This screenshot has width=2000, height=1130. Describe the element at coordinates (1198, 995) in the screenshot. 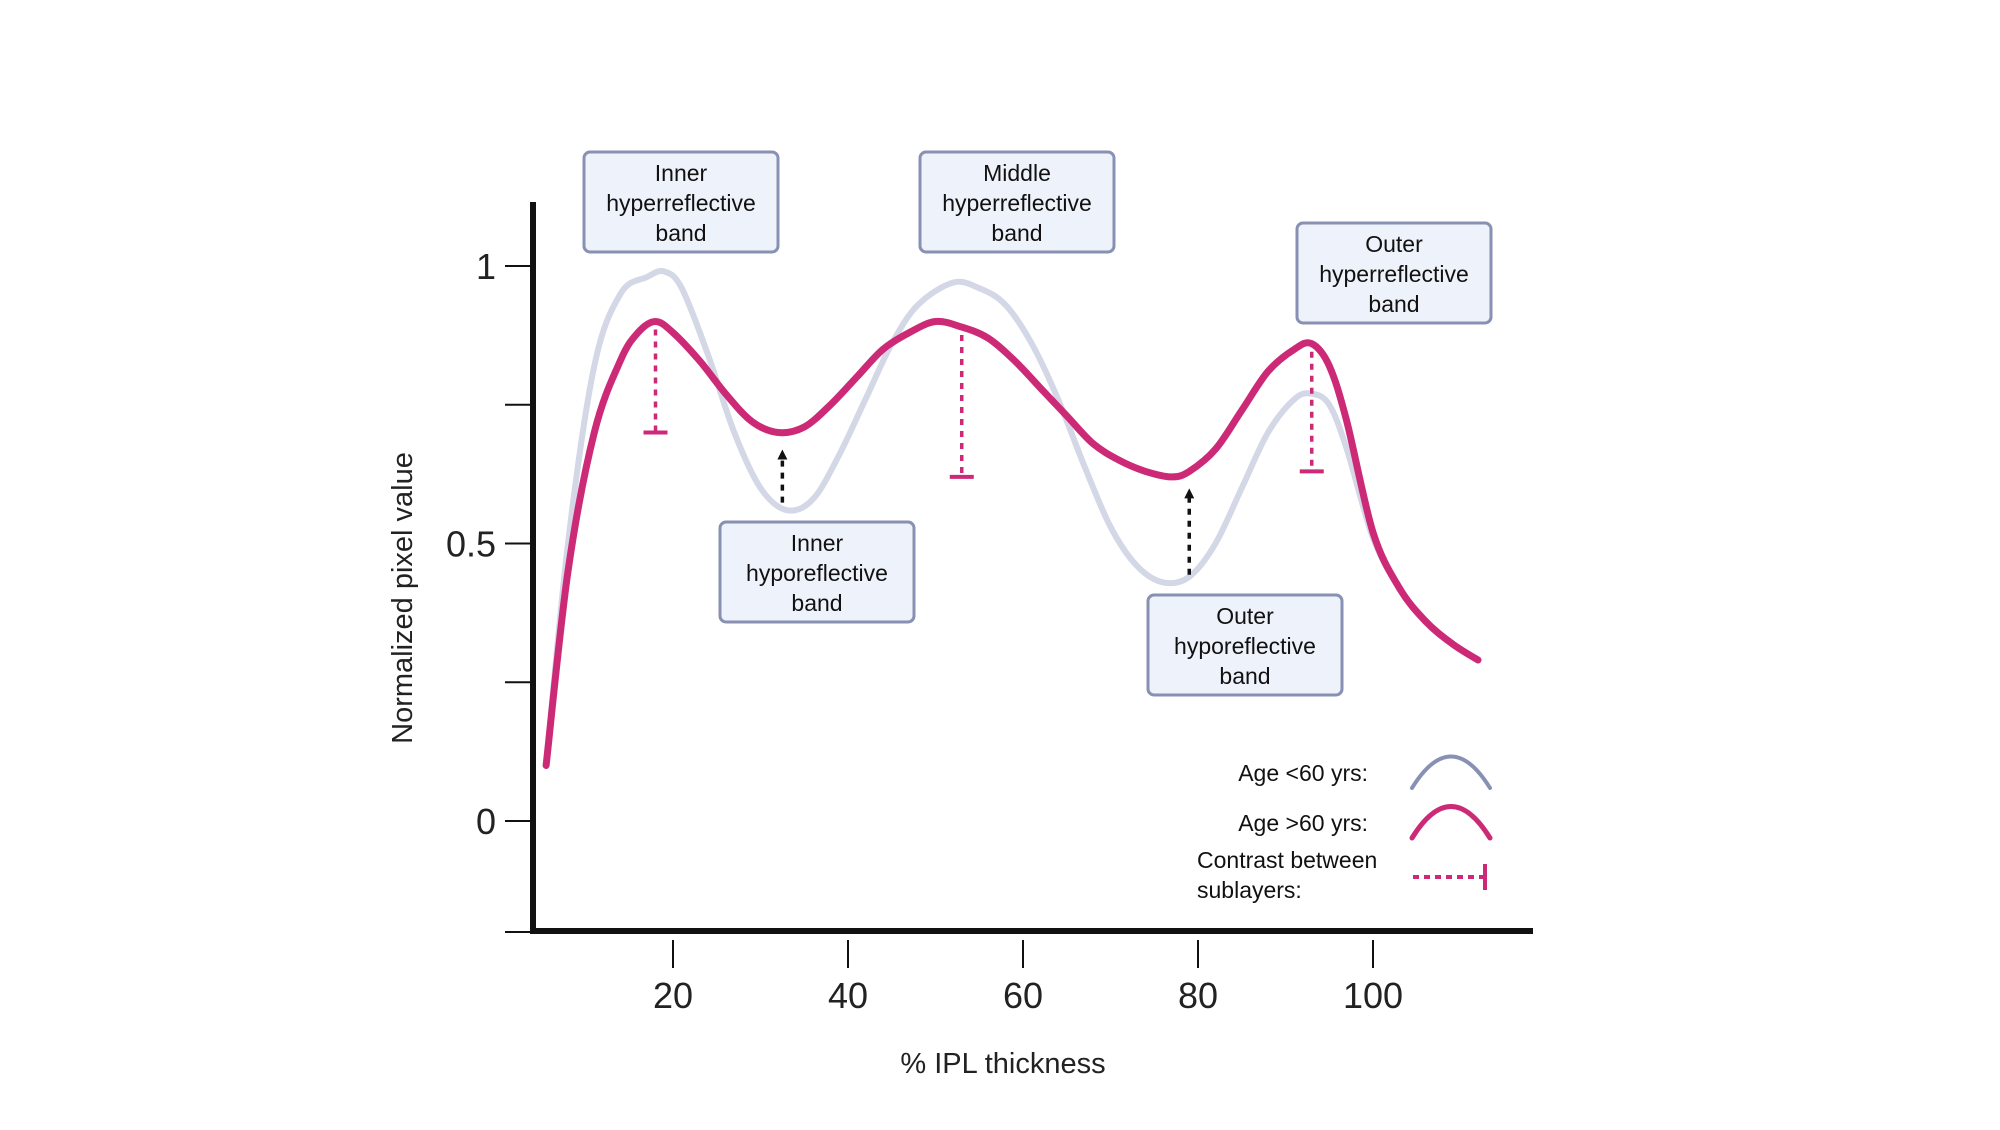

I see `x-tick-label: 80` at that location.